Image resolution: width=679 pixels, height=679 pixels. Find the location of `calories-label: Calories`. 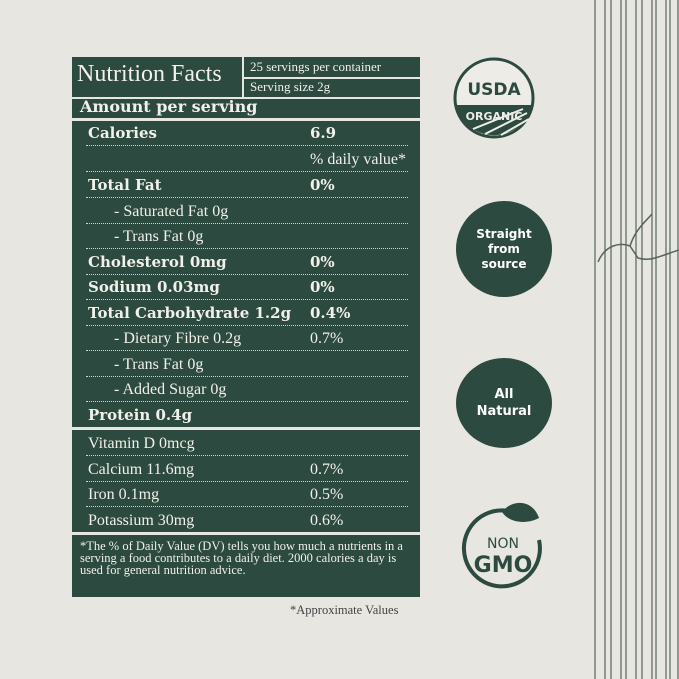

calories-label: Calories is located at coordinates (122, 133).